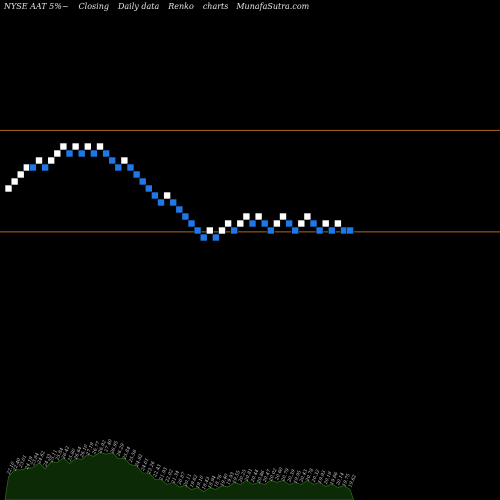 Image resolution: width=500 pixels, height=500 pixels. I want to click on brick-value-label: 20.02, so click(273, 475).